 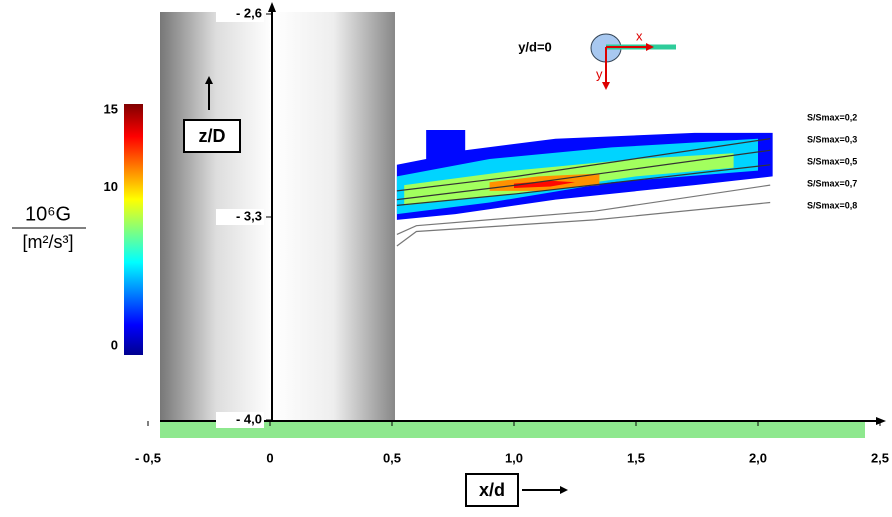 What do you see at coordinates (333, 217) in the screenshot?
I see `pier-right` at bounding box center [333, 217].